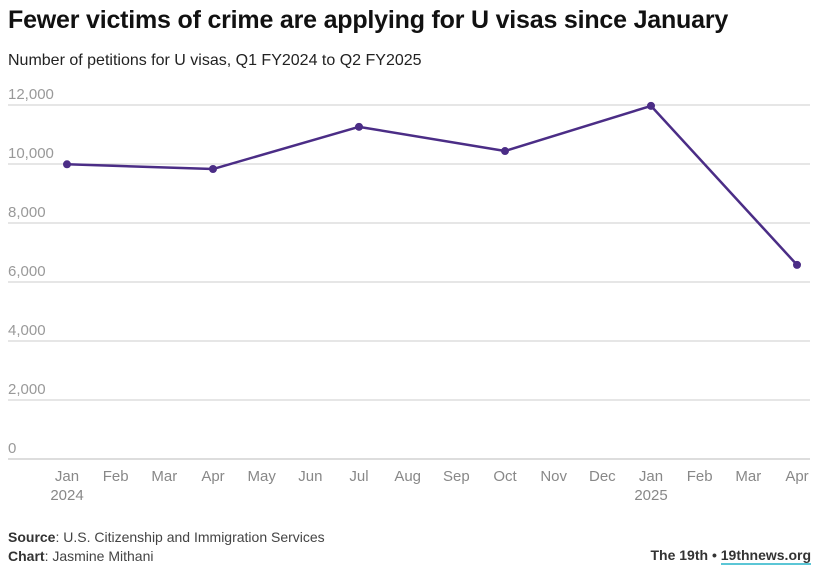 This screenshot has width=827, height=576. Describe the element at coordinates (31, 94) in the screenshot. I see `y-tick-label: 12,000` at that location.